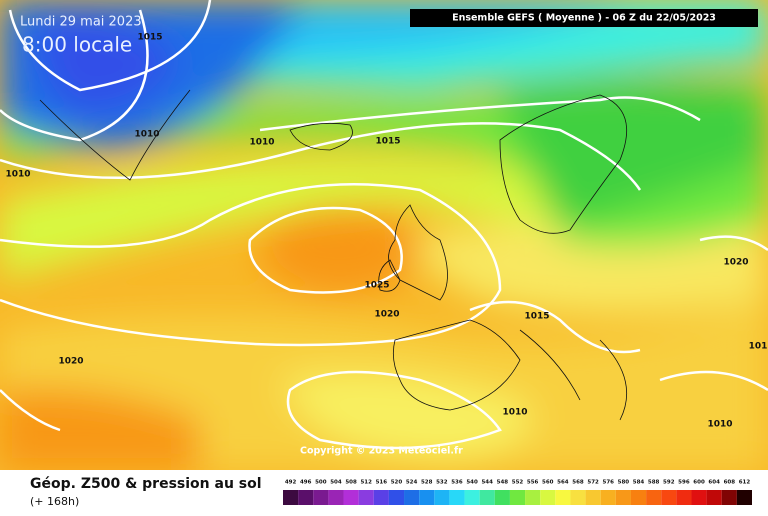 The height and width of the screenshot is (516, 768). I want to click on copyright: Copyright © 2023 Meteociel.fr, so click(381, 451).